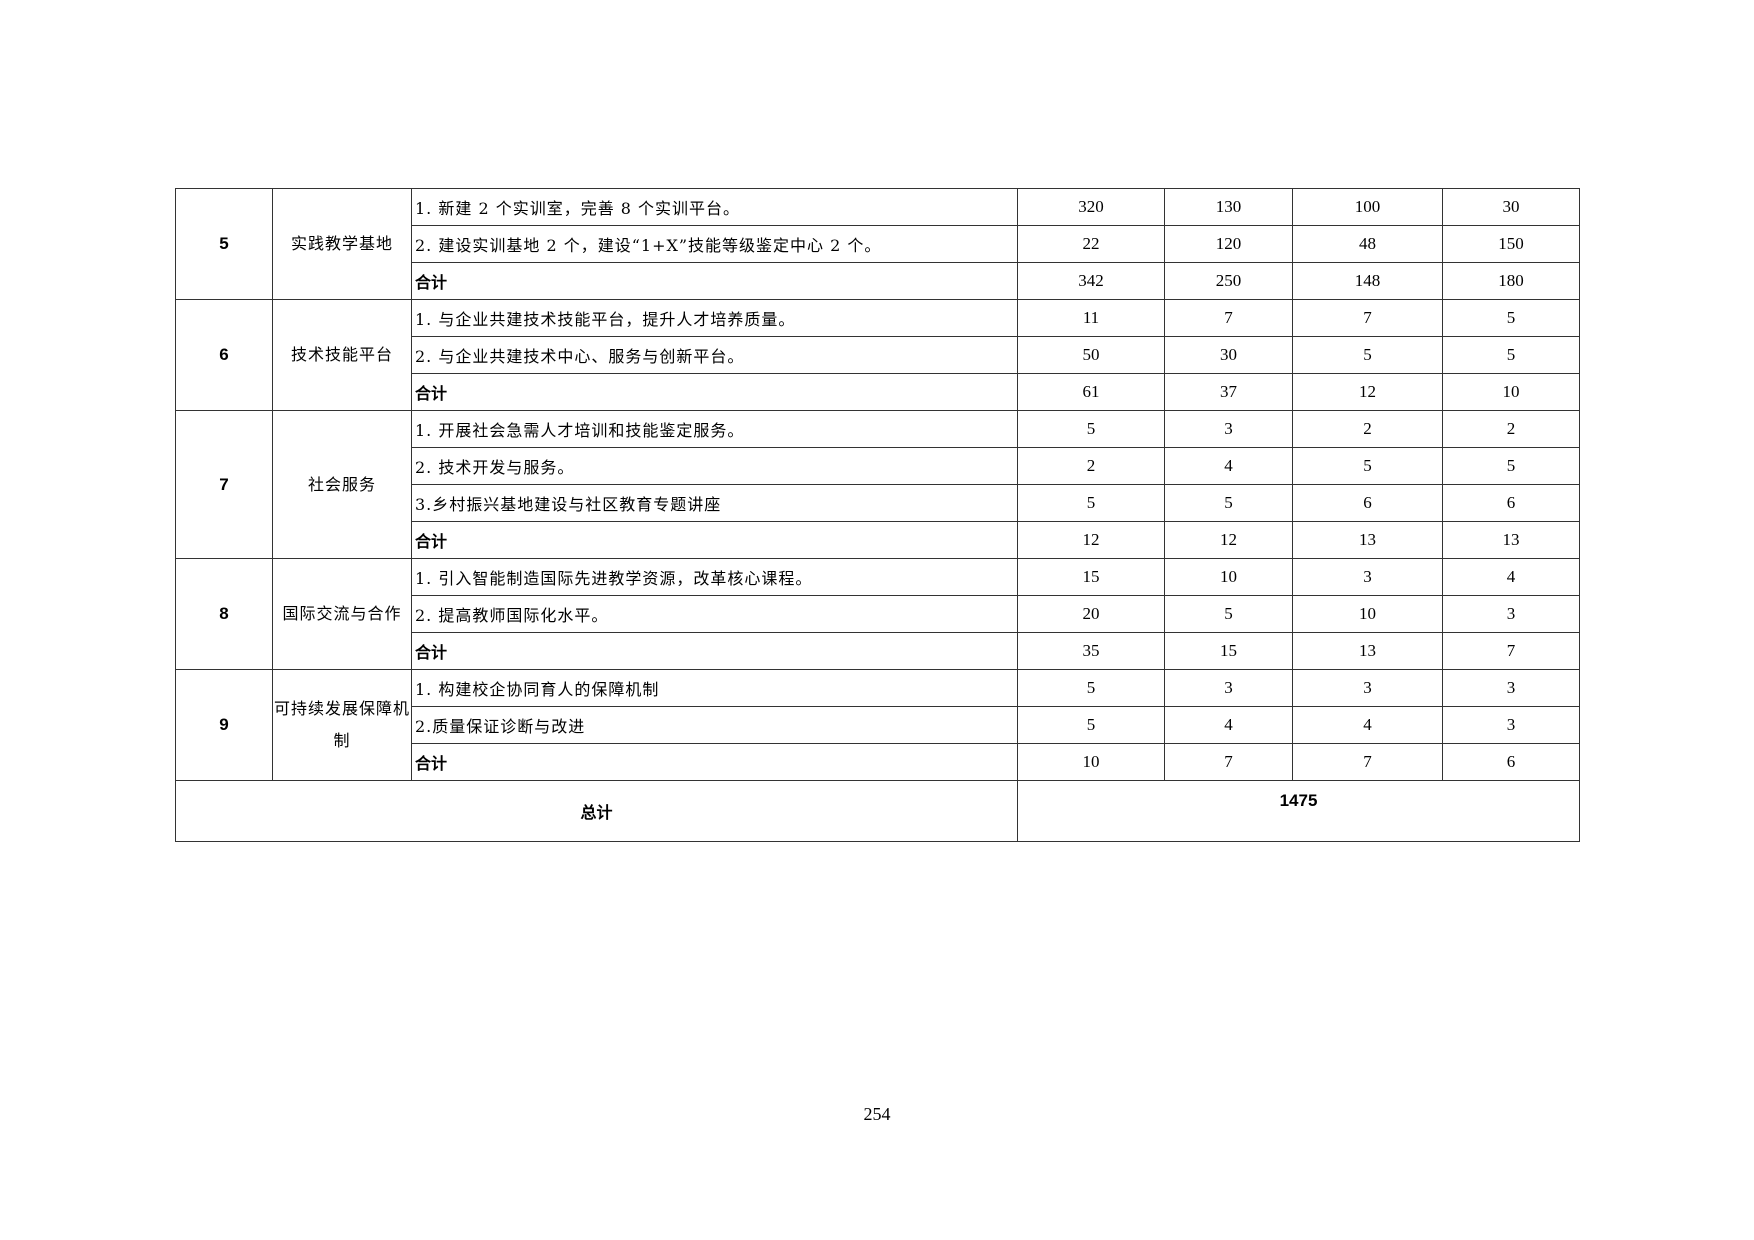  What do you see at coordinates (1367, 207) in the screenshot?
I see `value-cell: 100` at bounding box center [1367, 207].